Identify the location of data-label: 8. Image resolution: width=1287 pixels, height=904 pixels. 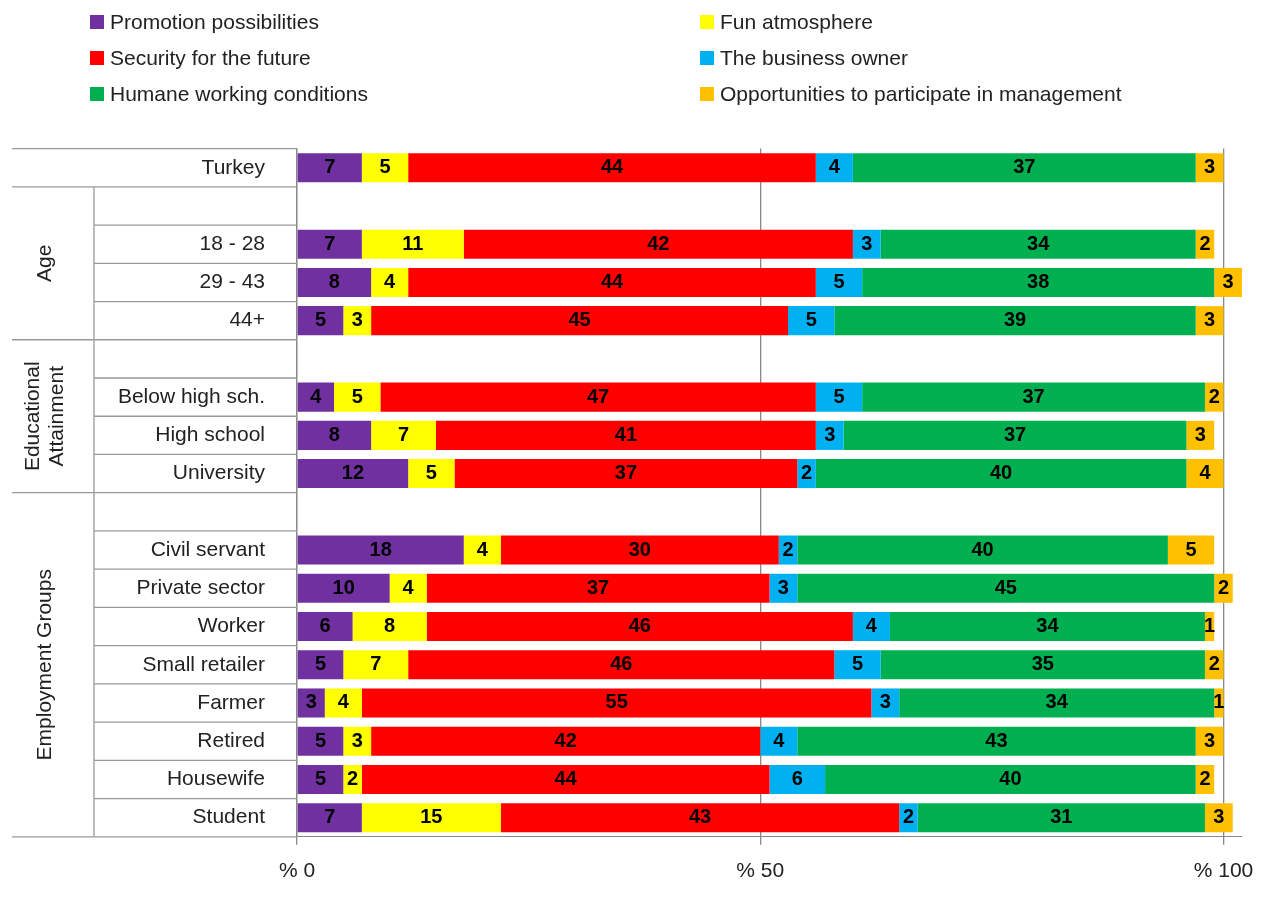
(334, 433).